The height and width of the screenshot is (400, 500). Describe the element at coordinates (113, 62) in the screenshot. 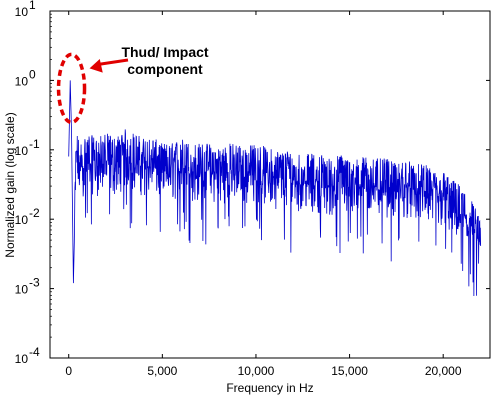

I see `annotation-arrow` at that location.